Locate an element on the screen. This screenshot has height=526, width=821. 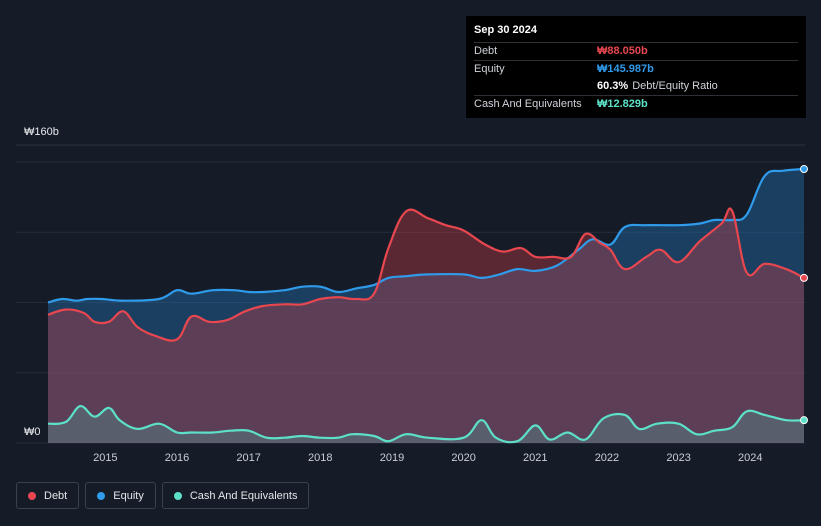
tooltip-row-debt: Debt ₩88.050b is located at coordinates (636, 51).